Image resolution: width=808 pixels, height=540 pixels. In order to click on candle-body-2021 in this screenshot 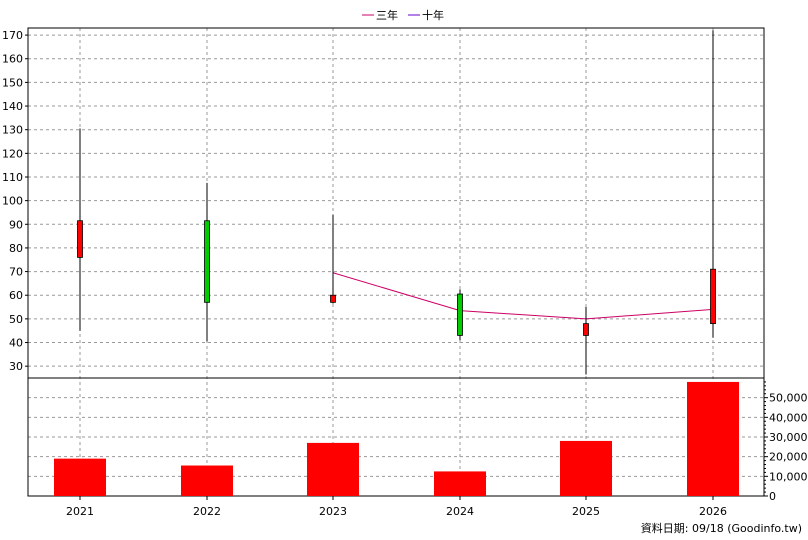, I will do `click(80, 239)`.